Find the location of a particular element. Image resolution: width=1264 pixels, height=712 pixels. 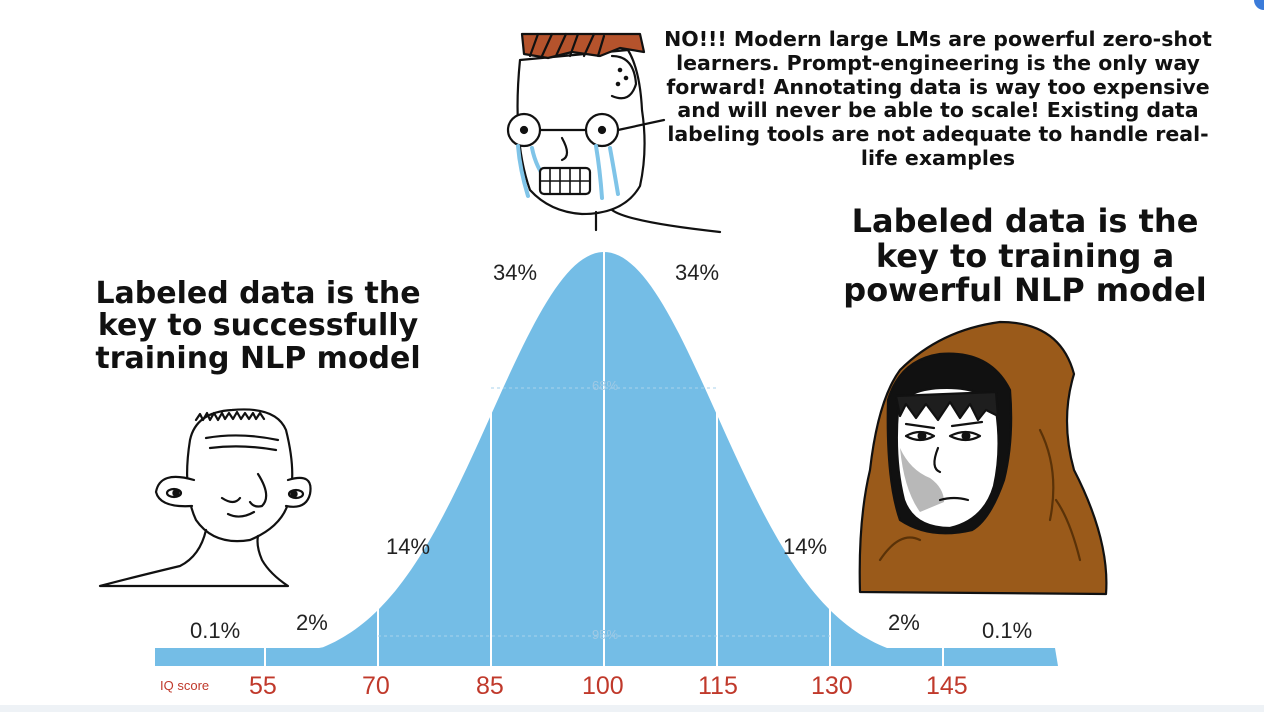

center-character-neck is located at coordinates (658, 221).